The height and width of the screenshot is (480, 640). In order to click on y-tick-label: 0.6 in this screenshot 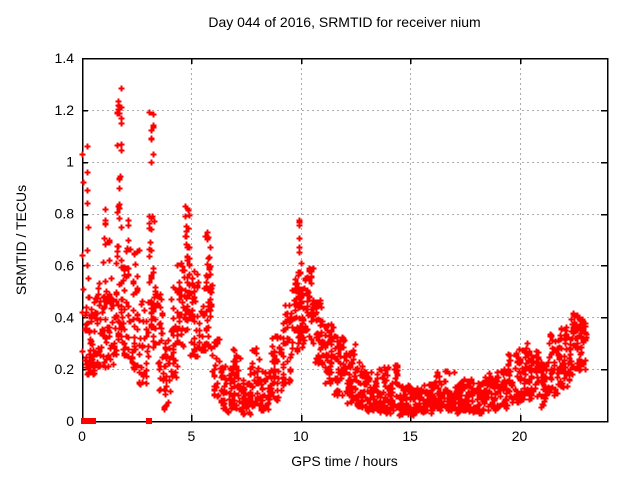, I will do `click(65, 265)`.